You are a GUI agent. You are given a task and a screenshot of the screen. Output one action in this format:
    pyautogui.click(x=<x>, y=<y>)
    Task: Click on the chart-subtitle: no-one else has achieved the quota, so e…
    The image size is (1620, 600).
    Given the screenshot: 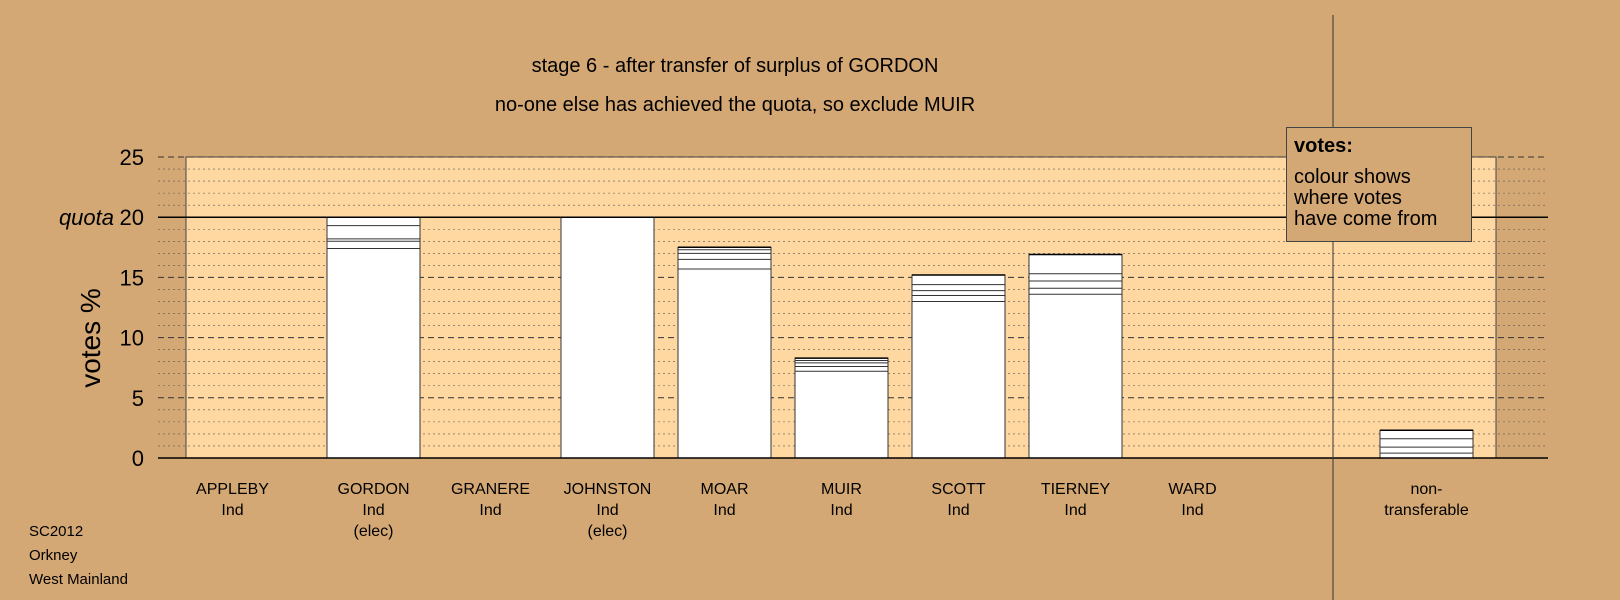 What is the action you would take?
    pyautogui.click(x=735, y=105)
    